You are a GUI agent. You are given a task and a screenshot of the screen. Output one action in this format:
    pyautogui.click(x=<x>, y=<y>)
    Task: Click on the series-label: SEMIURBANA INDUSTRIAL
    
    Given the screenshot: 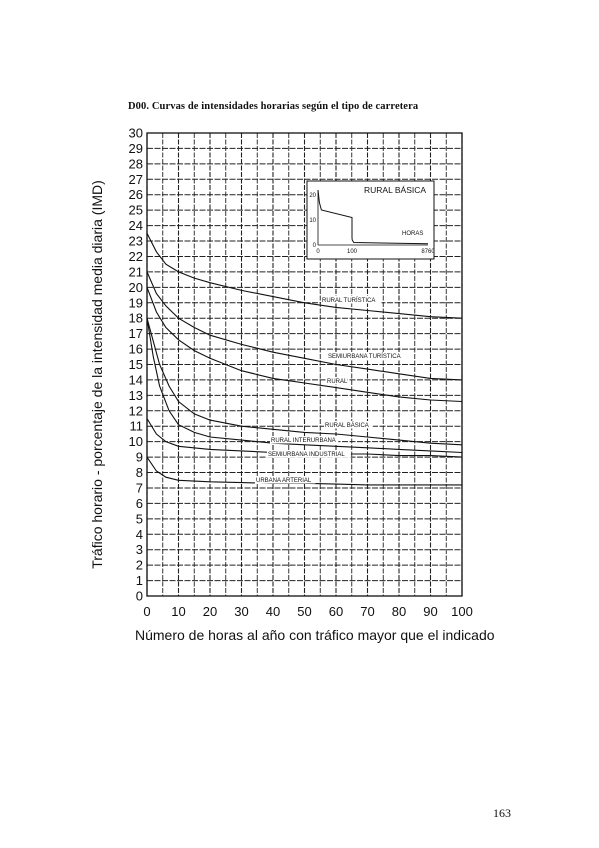 What is the action you would take?
    pyautogui.click(x=306, y=455)
    